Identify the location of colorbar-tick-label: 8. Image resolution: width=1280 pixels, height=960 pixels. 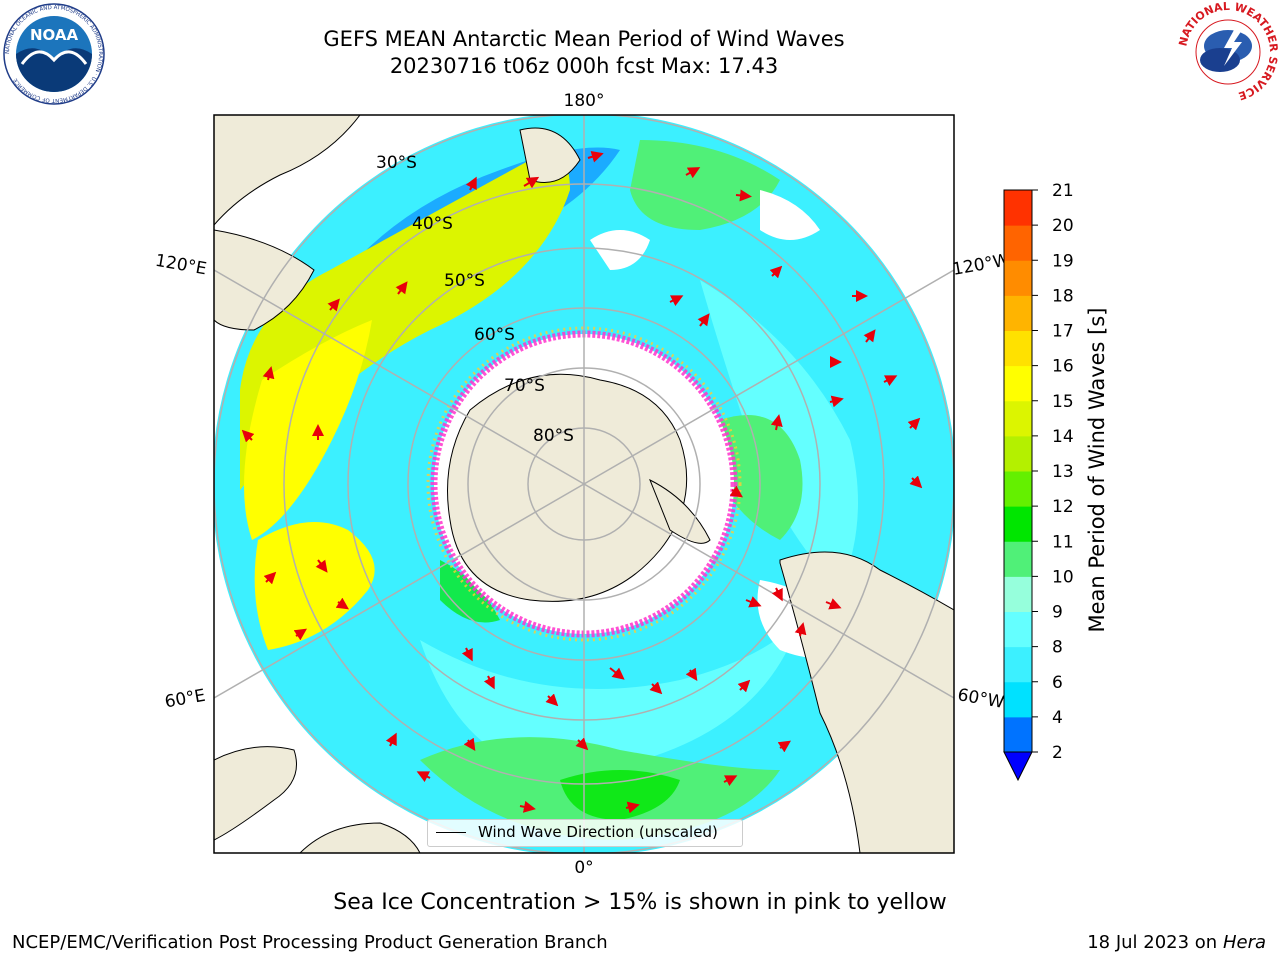
(1057, 648).